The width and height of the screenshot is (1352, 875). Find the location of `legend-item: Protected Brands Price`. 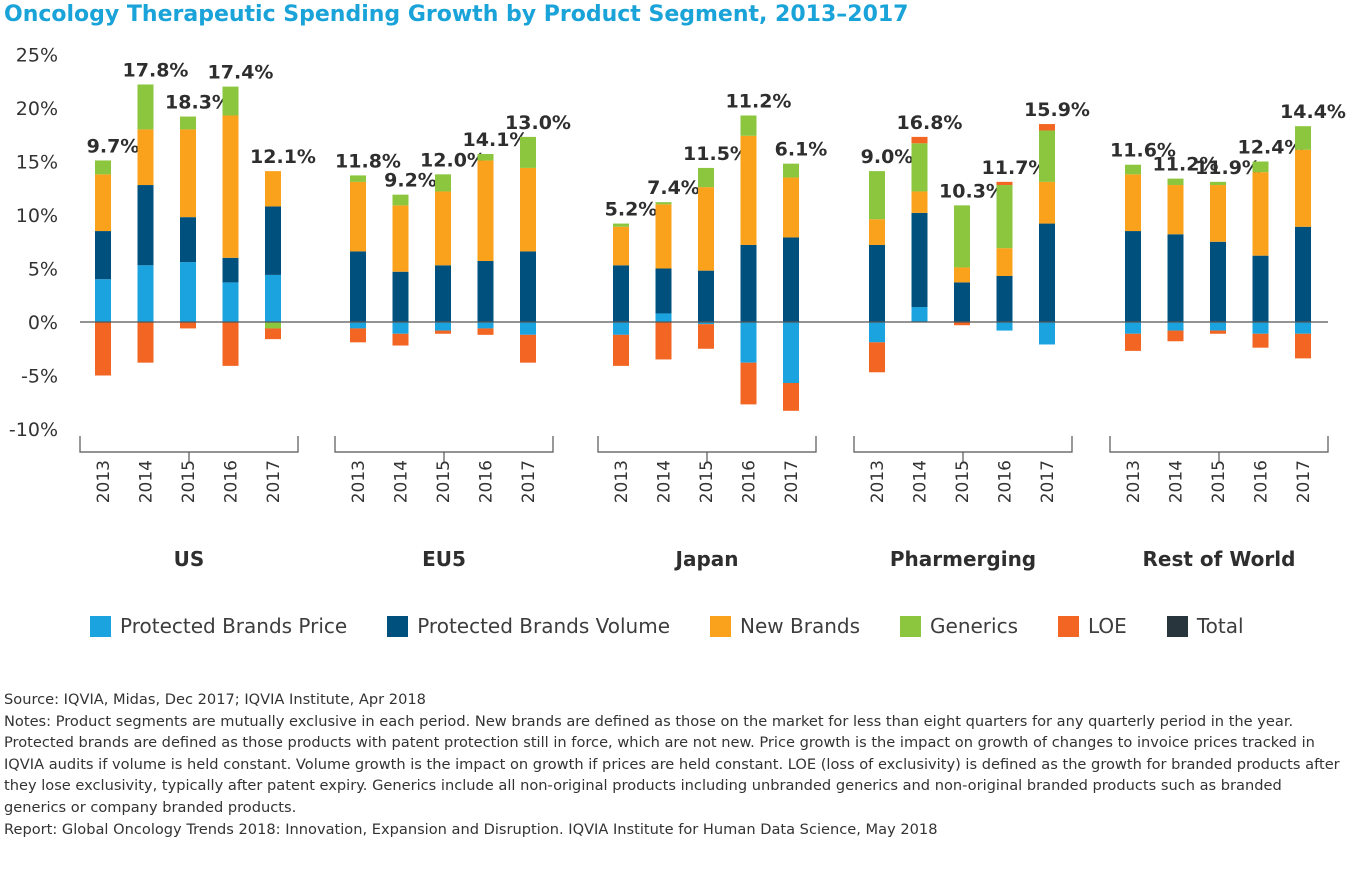

legend-item: Protected Brands Price is located at coordinates (218, 626).